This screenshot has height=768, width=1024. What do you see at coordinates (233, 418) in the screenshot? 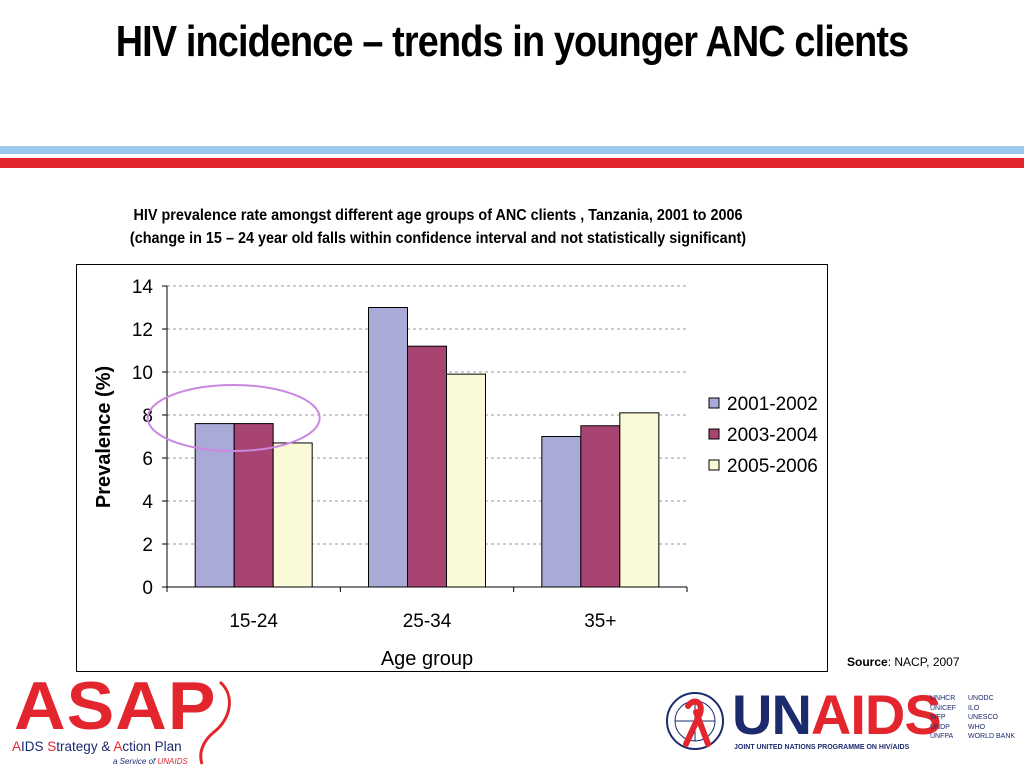
I see `highlight-ellipse` at bounding box center [233, 418].